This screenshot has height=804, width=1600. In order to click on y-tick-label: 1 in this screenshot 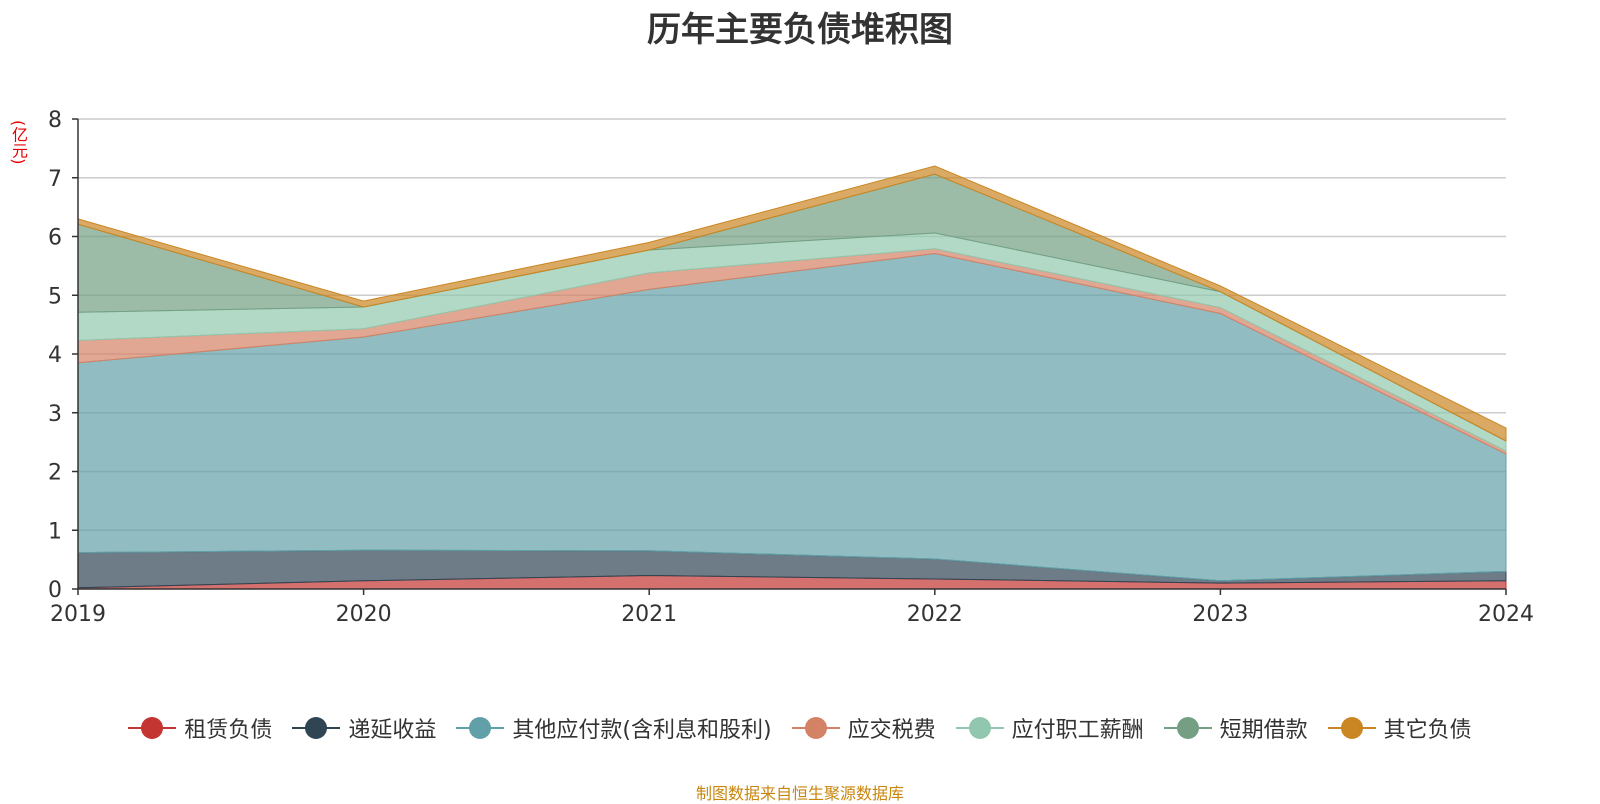, I will do `click(55, 531)`.